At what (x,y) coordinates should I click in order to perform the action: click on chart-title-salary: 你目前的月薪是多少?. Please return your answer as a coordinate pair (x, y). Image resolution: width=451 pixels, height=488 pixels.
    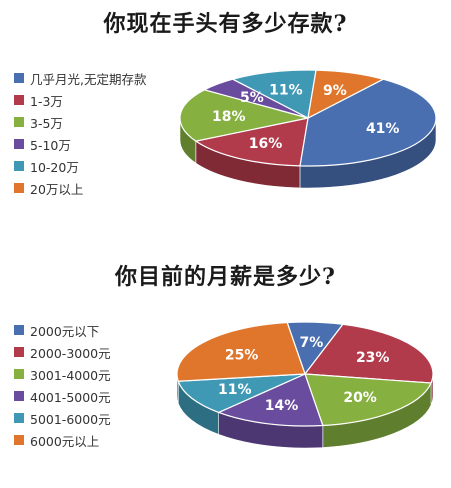
    Looking at the image, I should click on (225, 277).